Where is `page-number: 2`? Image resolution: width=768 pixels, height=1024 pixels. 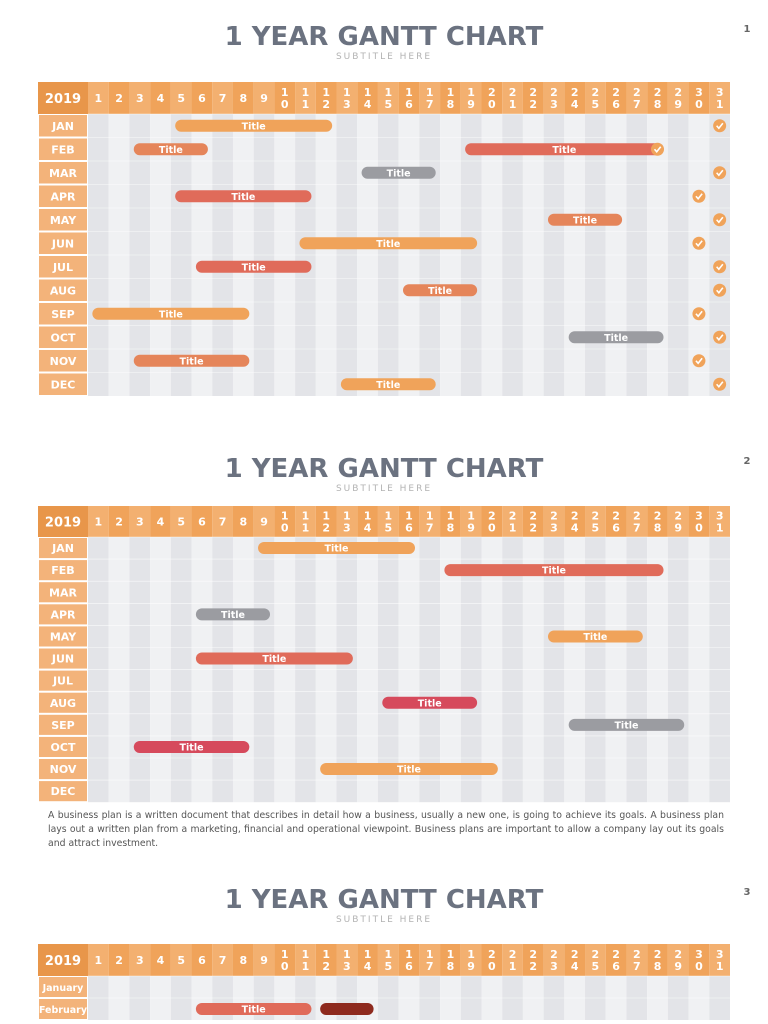 page-number: 2 is located at coordinates (747, 461).